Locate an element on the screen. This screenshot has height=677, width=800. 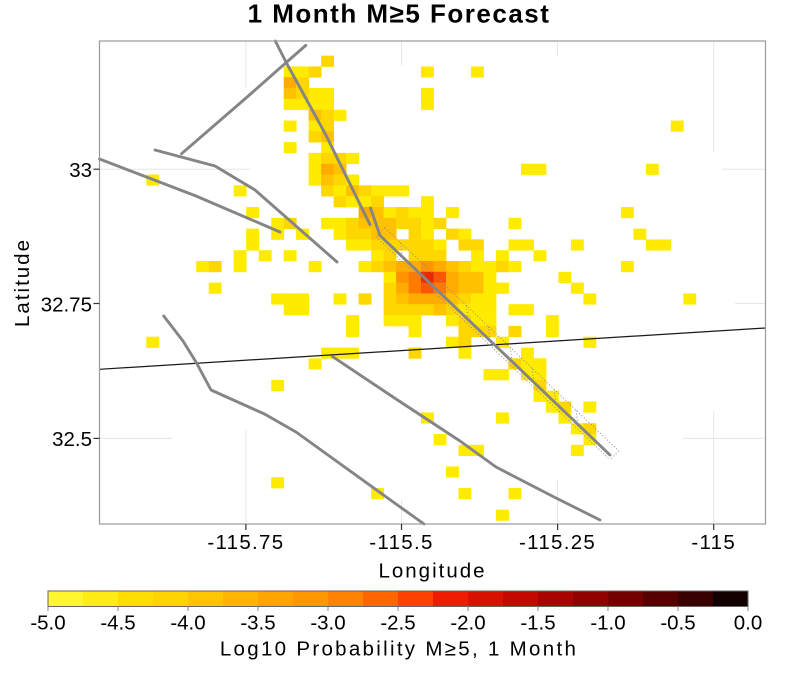
svg-text: 32.75 is located at coordinates (66, 304).